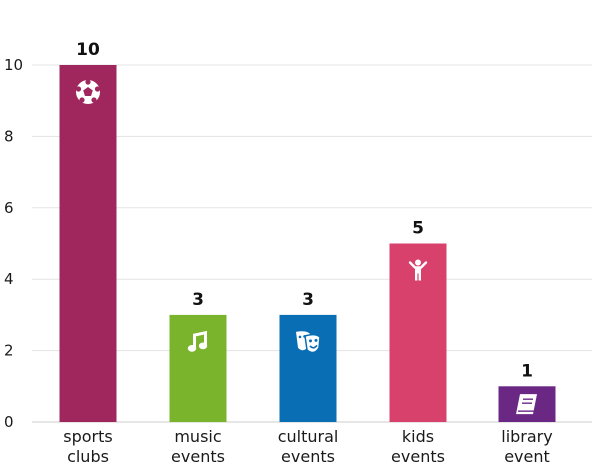 Image resolution: width=600 pixels, height=476 pixels. I want to click on bar-cultural-events, so click(308, 368).